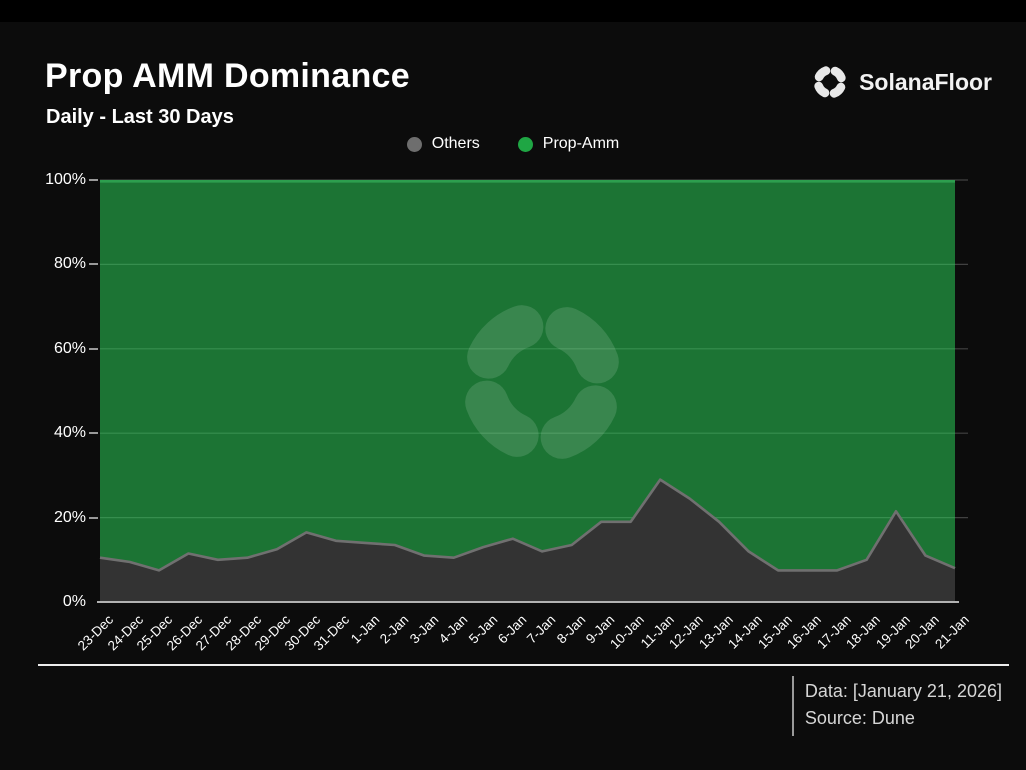 This screenshot has width=1026, height=770. I want to click on chart-legend: Others Prop-Amm, so click(513, 144).